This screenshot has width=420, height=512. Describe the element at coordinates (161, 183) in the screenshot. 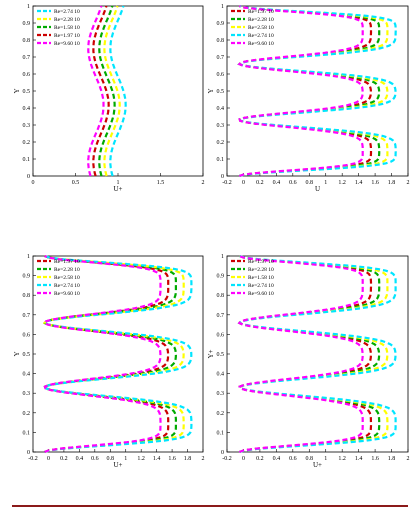

I see `x-tick-label: 1.5` at that location.